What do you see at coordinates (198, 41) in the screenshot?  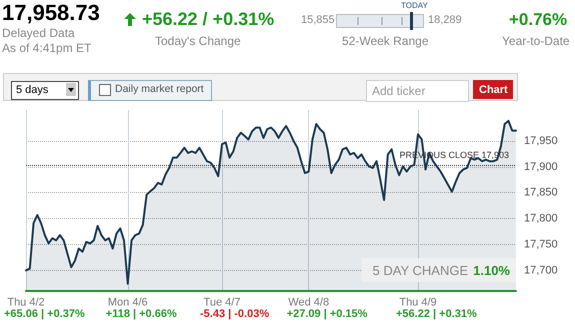 I see `text: Today's Change` at bounding box center [198, 41].